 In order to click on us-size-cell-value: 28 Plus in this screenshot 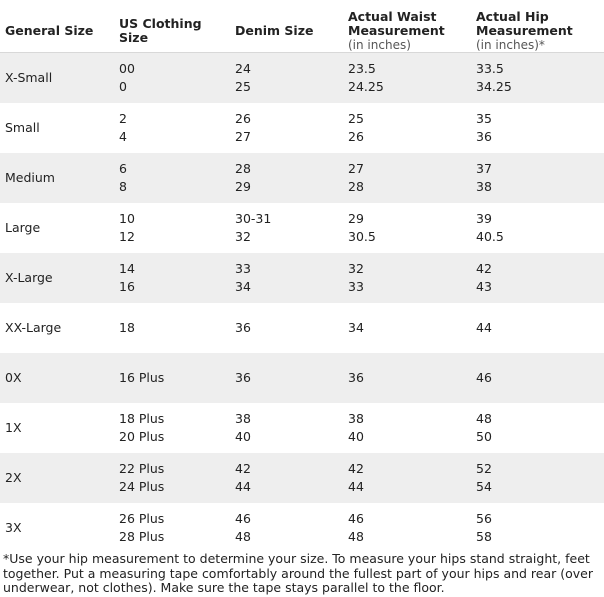, I will do `click(142, 536)`.